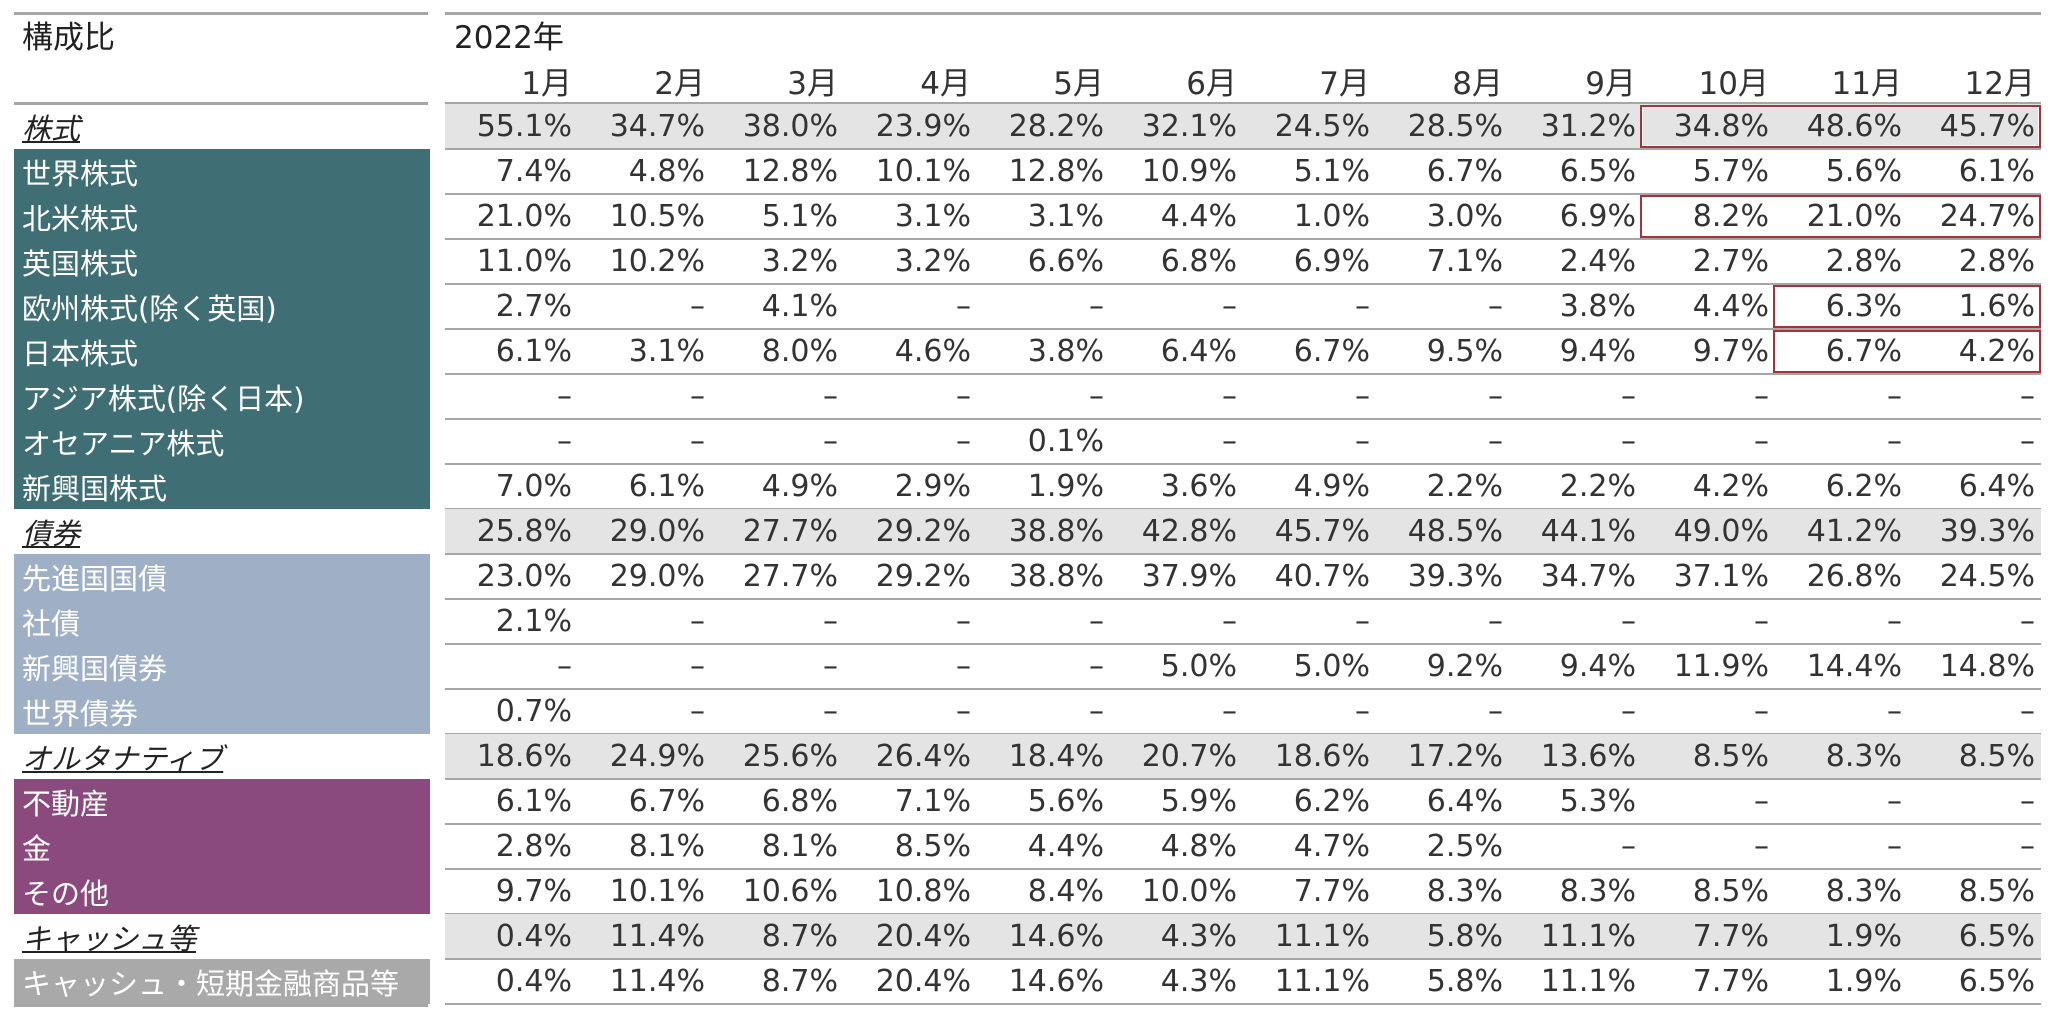 This screenshot has width=2048, height=1014. I want to click on value-cell: 4.6%, so click(932, 351).